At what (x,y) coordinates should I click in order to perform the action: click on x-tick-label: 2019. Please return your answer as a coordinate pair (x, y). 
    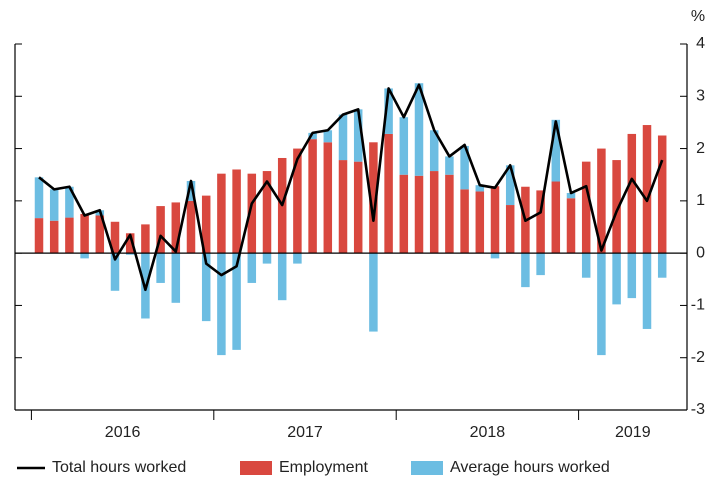
    Looking at the image, I should click on (633, 432).